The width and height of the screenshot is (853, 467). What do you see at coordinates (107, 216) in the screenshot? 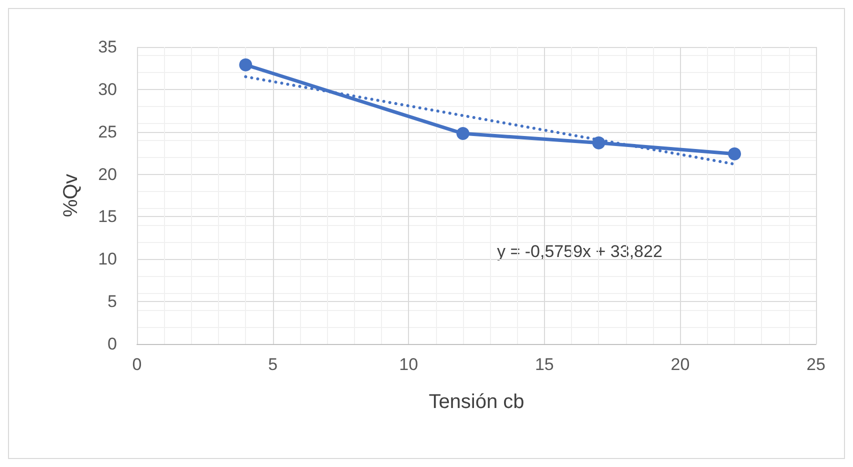
I see `y-tick-label: 15` at bounding box center [107, 216].